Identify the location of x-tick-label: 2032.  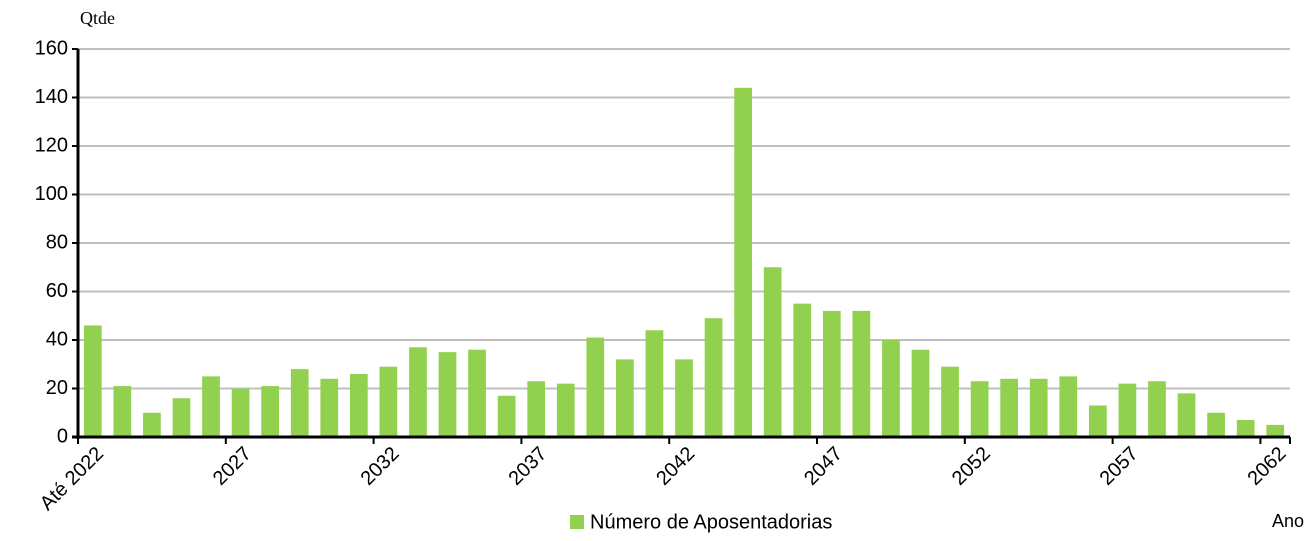
(380, 466).